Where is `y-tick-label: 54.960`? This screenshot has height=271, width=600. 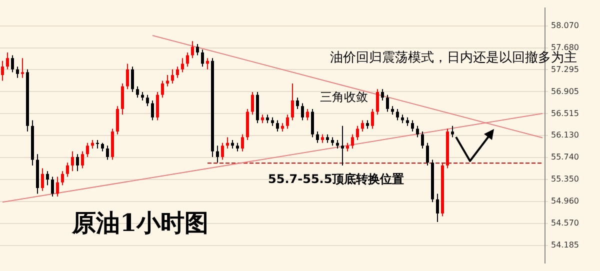
y-tick-label: 54.960 is located at coordinates (565, 201).